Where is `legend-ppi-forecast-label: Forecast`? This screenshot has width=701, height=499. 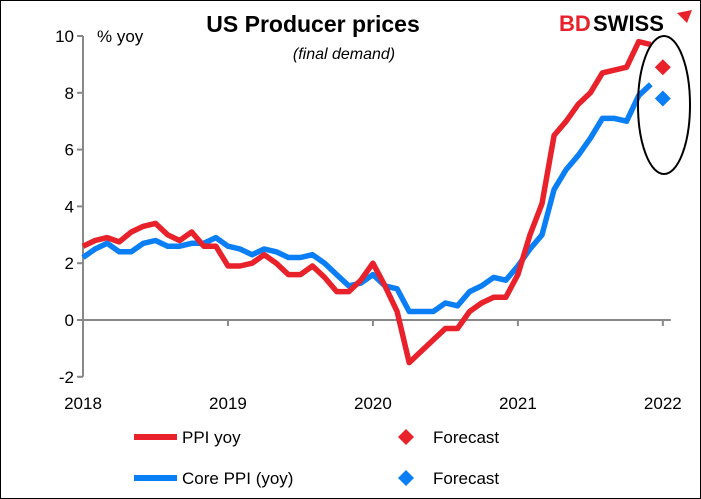 legend-ppi-forecast-label: Forecast is located at coordinates (466, 437).